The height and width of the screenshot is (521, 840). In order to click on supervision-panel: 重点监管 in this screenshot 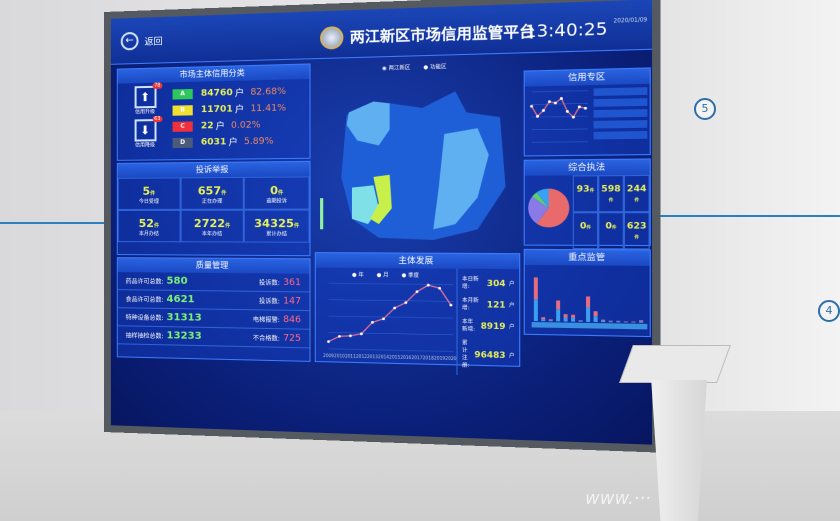, I will do `click(587, 293)`.